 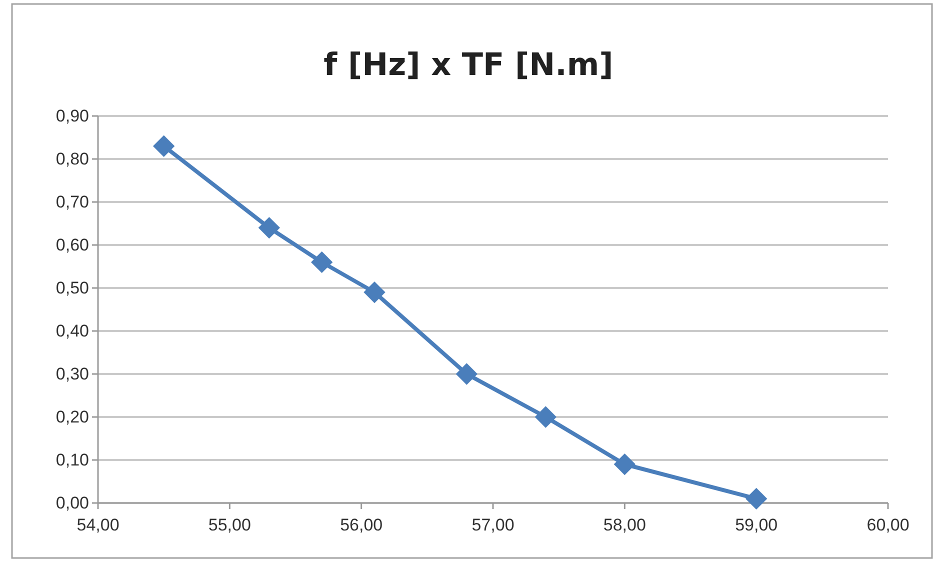 What do you see at coordinates (756, 525) in the screenshot?
I see `x-tick-label: 59,00` at bounding box center [756, 525].